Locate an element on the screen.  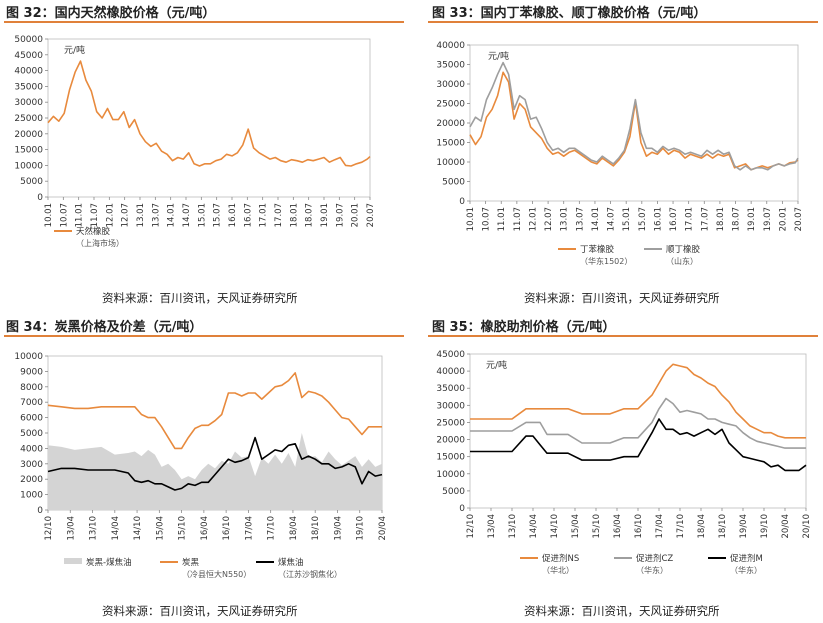
x-tick-label: 20.07 is located at coordinates (799, 219).